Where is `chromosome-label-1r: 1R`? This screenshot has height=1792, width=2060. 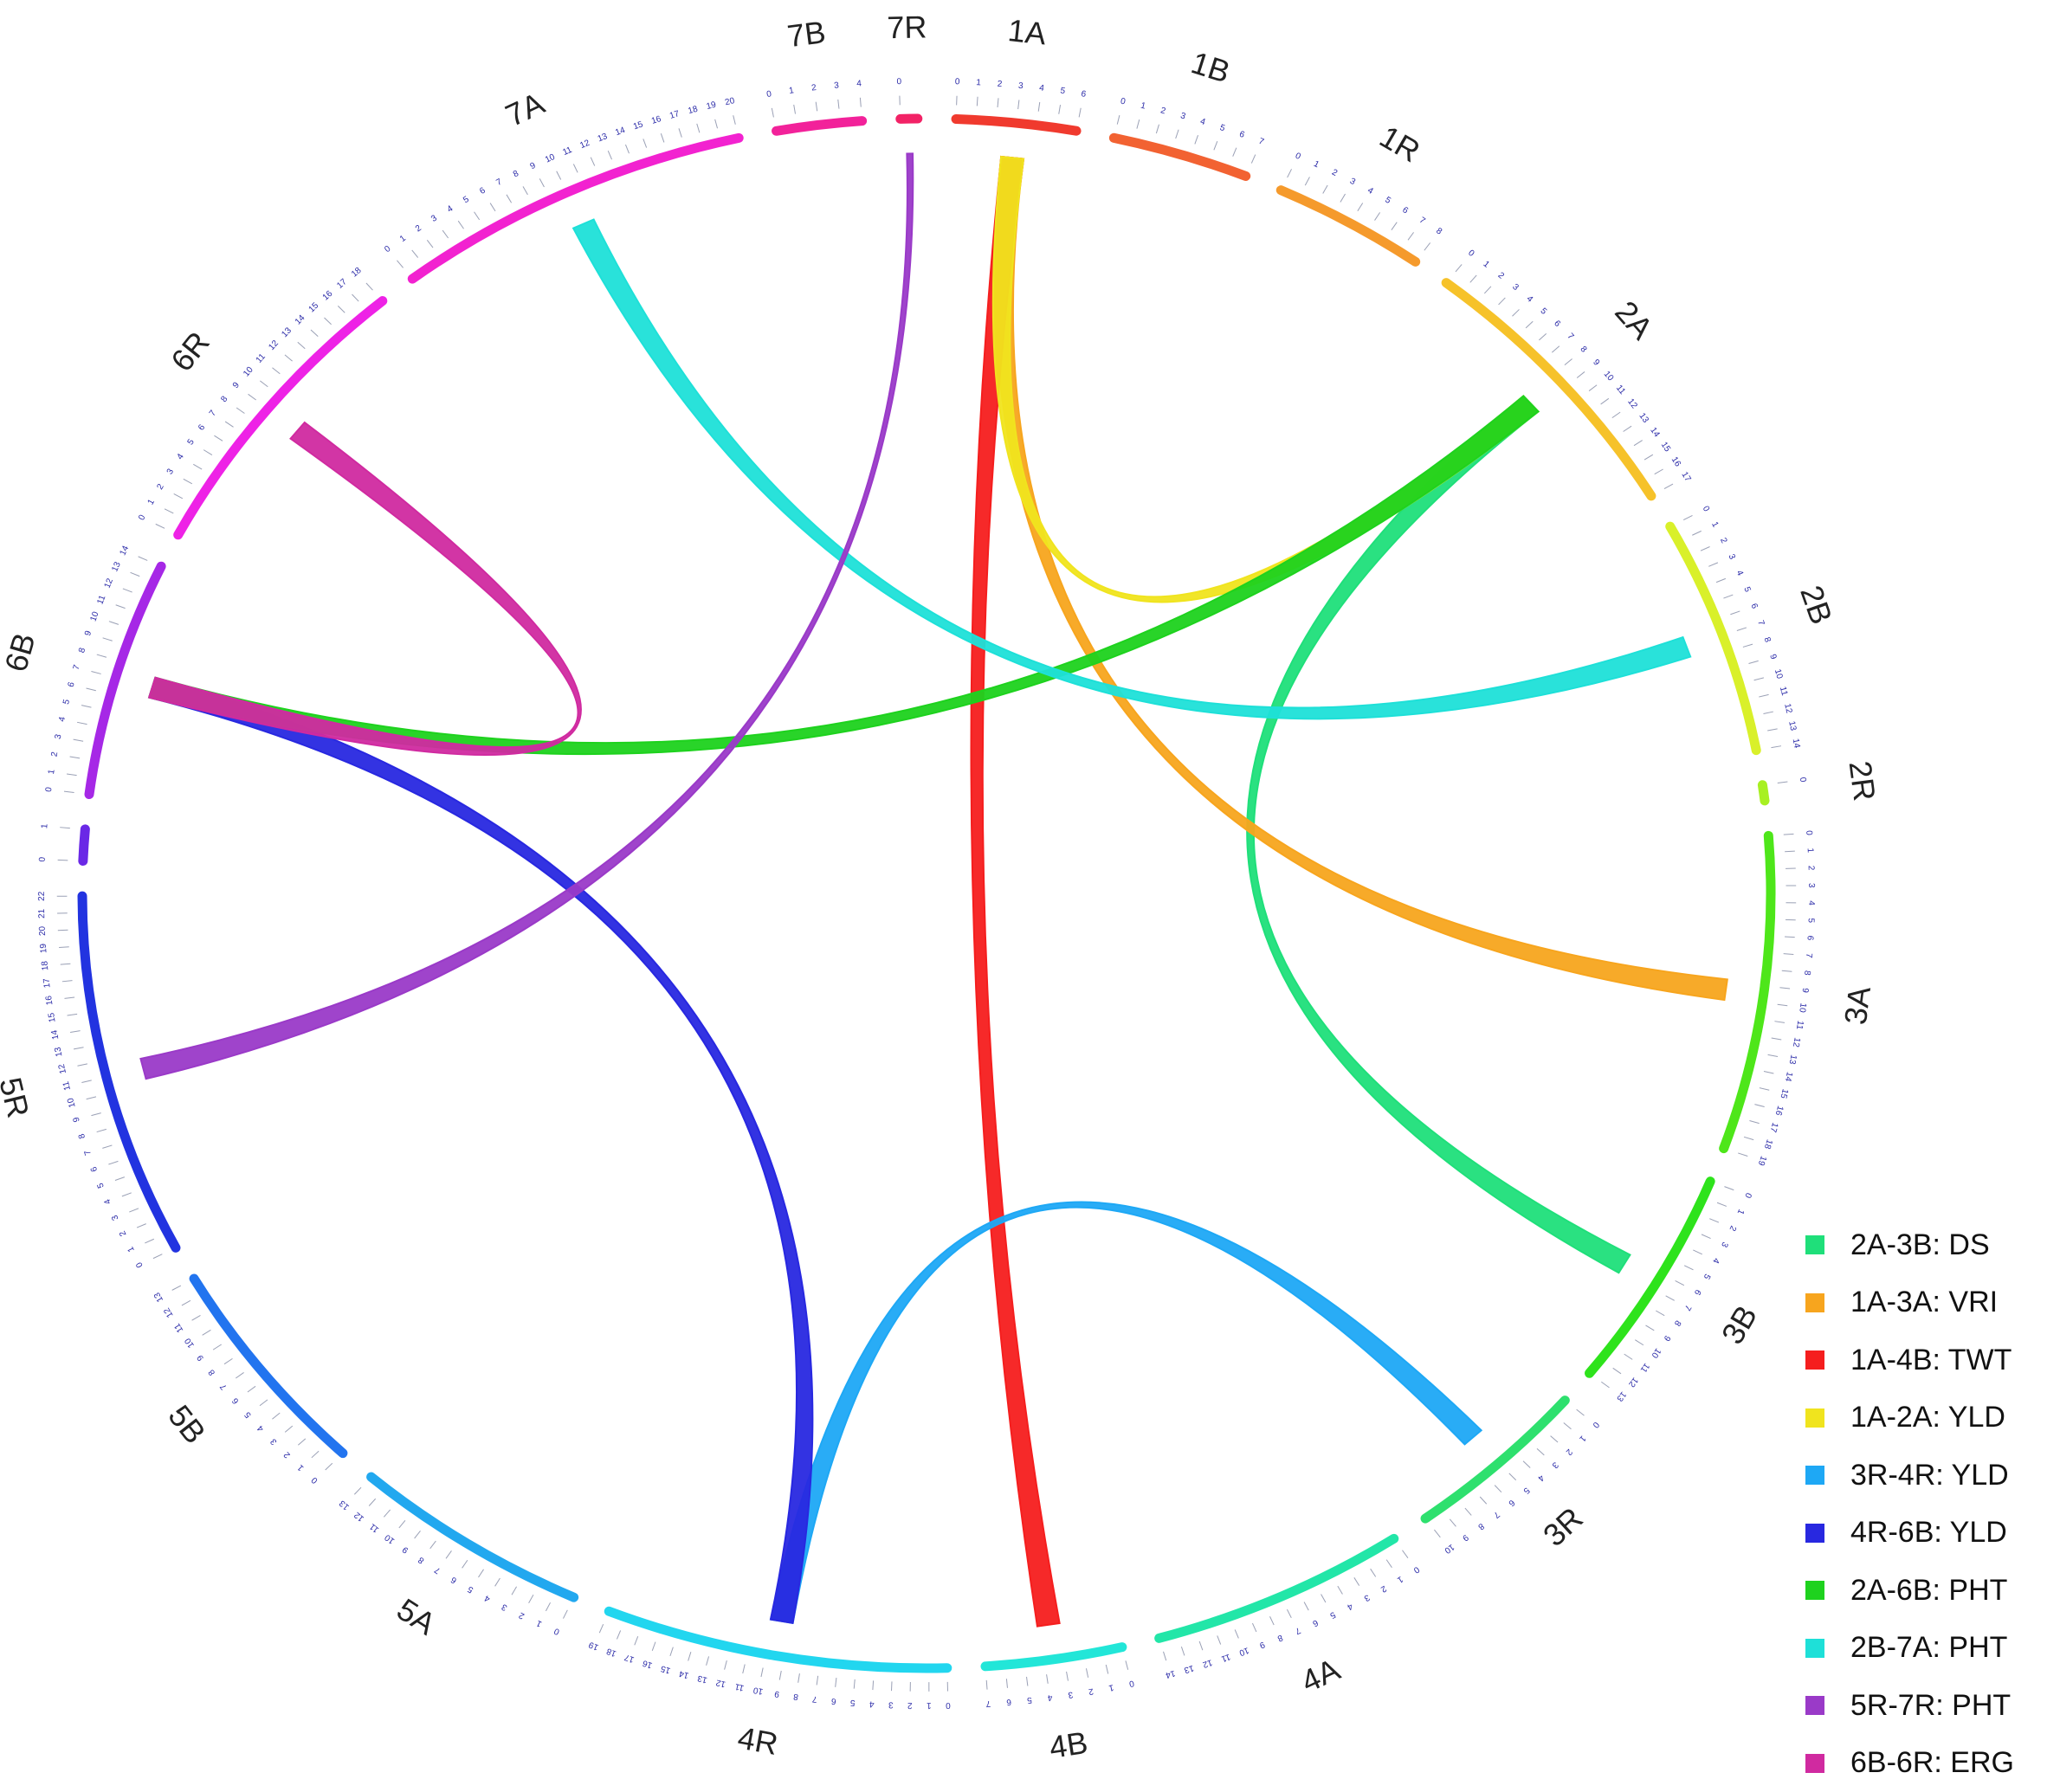 chromosome-label-1r: 1R is located at coordinates (1400, 145).